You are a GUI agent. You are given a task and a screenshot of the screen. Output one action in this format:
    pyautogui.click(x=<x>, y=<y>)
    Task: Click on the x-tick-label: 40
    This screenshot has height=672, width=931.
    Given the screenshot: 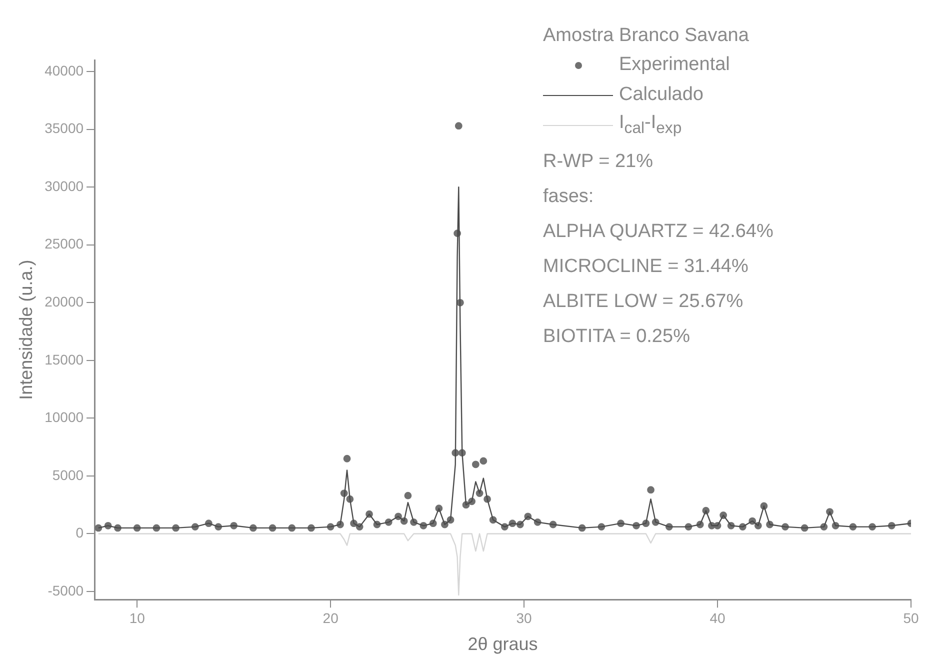 What is the action you would take?
    pyautogui.click(x=718, y=618)
    